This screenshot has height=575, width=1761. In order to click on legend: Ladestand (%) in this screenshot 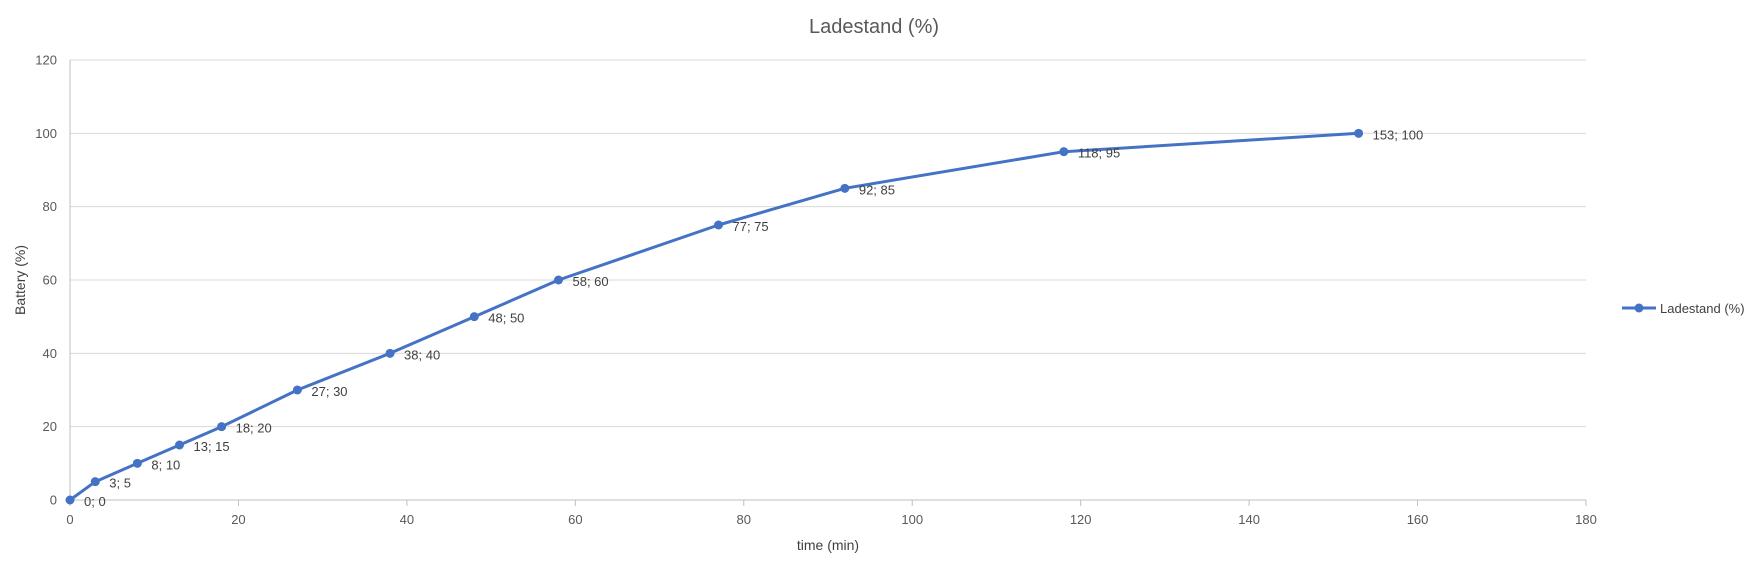, I will do `click(1683, 308)`.